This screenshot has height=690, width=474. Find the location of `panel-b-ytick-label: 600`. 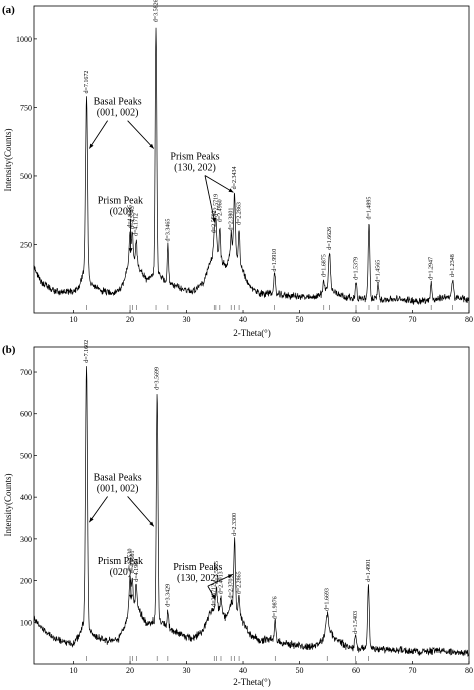

panel-b-ytick-label: 600 is located at coordinates (26, 414).